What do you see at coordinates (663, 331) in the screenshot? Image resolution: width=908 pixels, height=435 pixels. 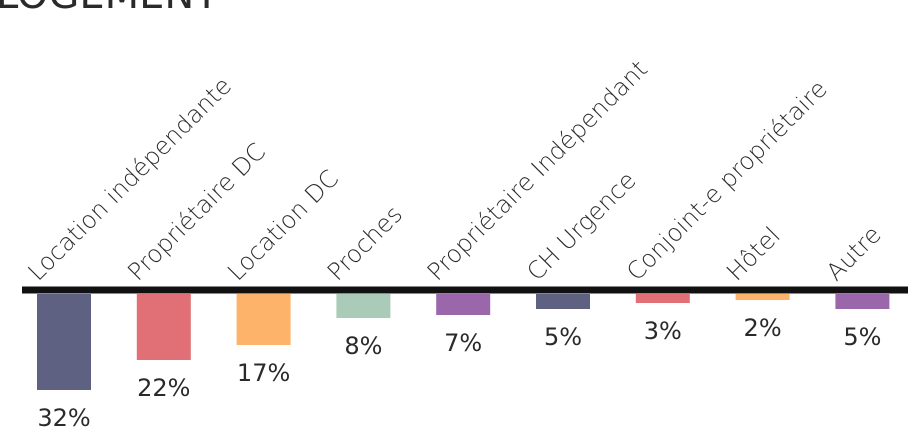 I see `value-label: 3%` at bounding box center [663, 331].